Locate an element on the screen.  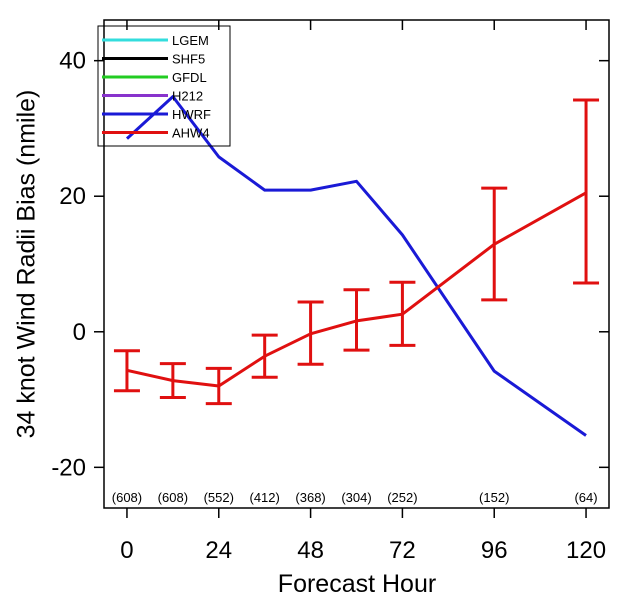
legend-label-ahw4: AHW4 is located at coordinates (191, 133).